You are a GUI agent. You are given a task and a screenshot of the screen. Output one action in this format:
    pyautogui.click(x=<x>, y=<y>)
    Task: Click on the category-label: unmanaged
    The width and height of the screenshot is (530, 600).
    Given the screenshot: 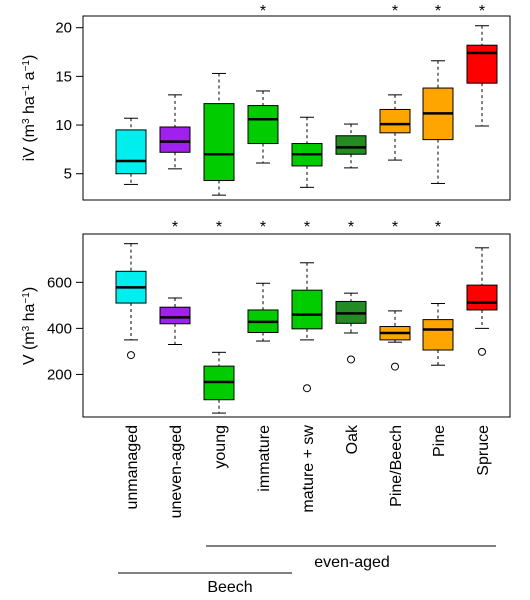 What is the action you would take?
    pyautogui.click(x=132, y=467)
    